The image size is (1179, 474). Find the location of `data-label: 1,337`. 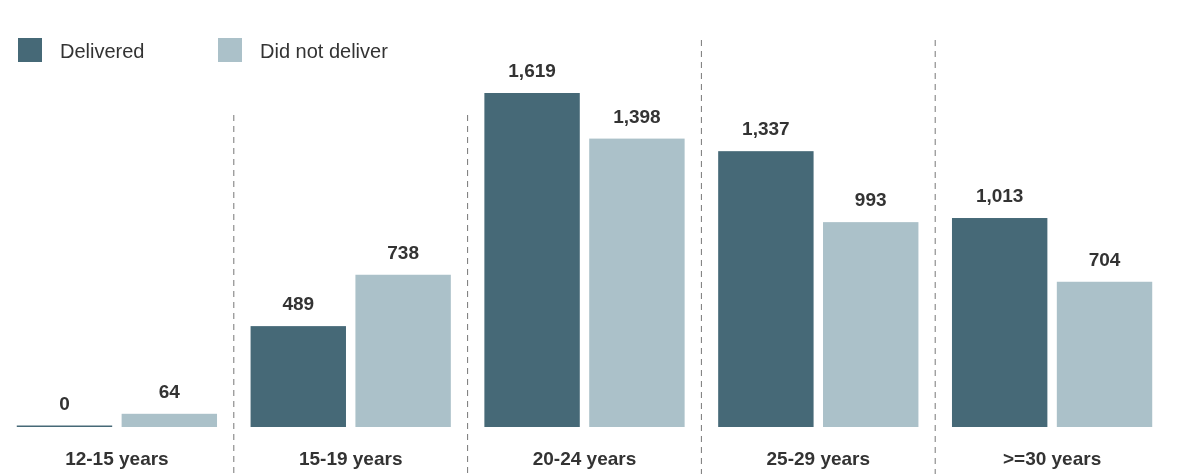

data-label: 1,337 is located at coordinates (766, 129).